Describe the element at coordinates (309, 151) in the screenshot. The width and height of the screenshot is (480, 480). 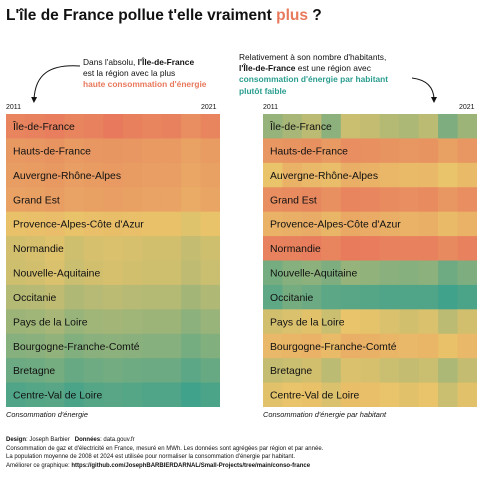
I see `row-label: Hauts-de-France` at that location.